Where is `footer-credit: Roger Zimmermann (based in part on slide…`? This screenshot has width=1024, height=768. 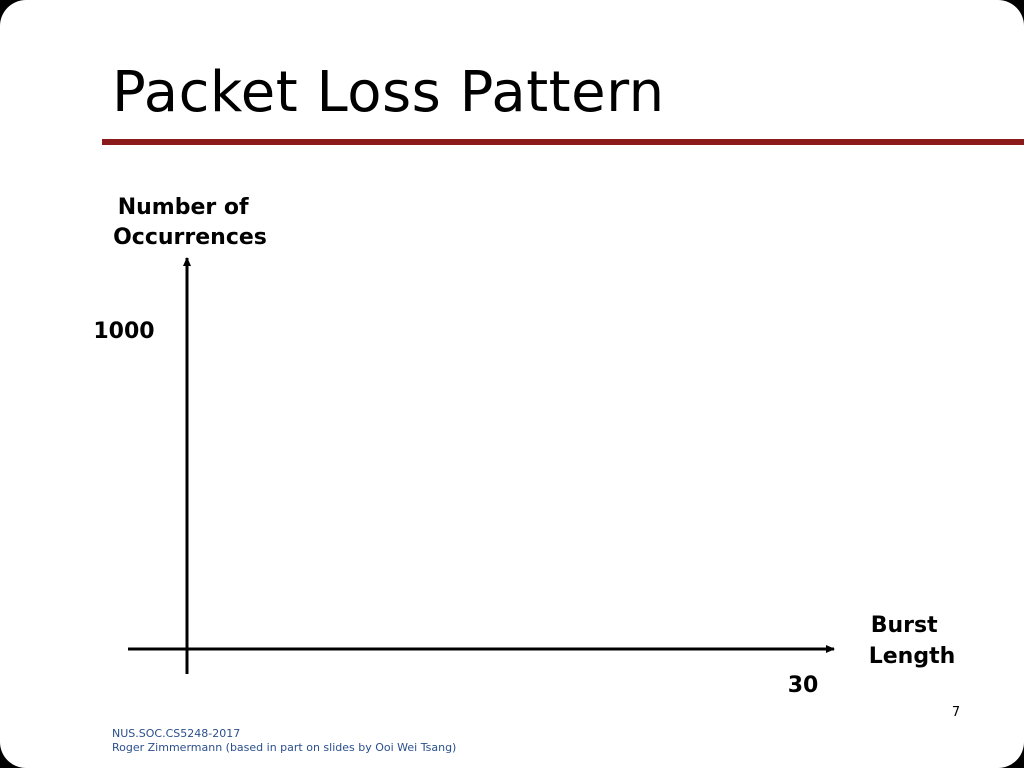 footer-credit: Roger Zimmermann (based in part on slide… is located at coordinates (284, 747).